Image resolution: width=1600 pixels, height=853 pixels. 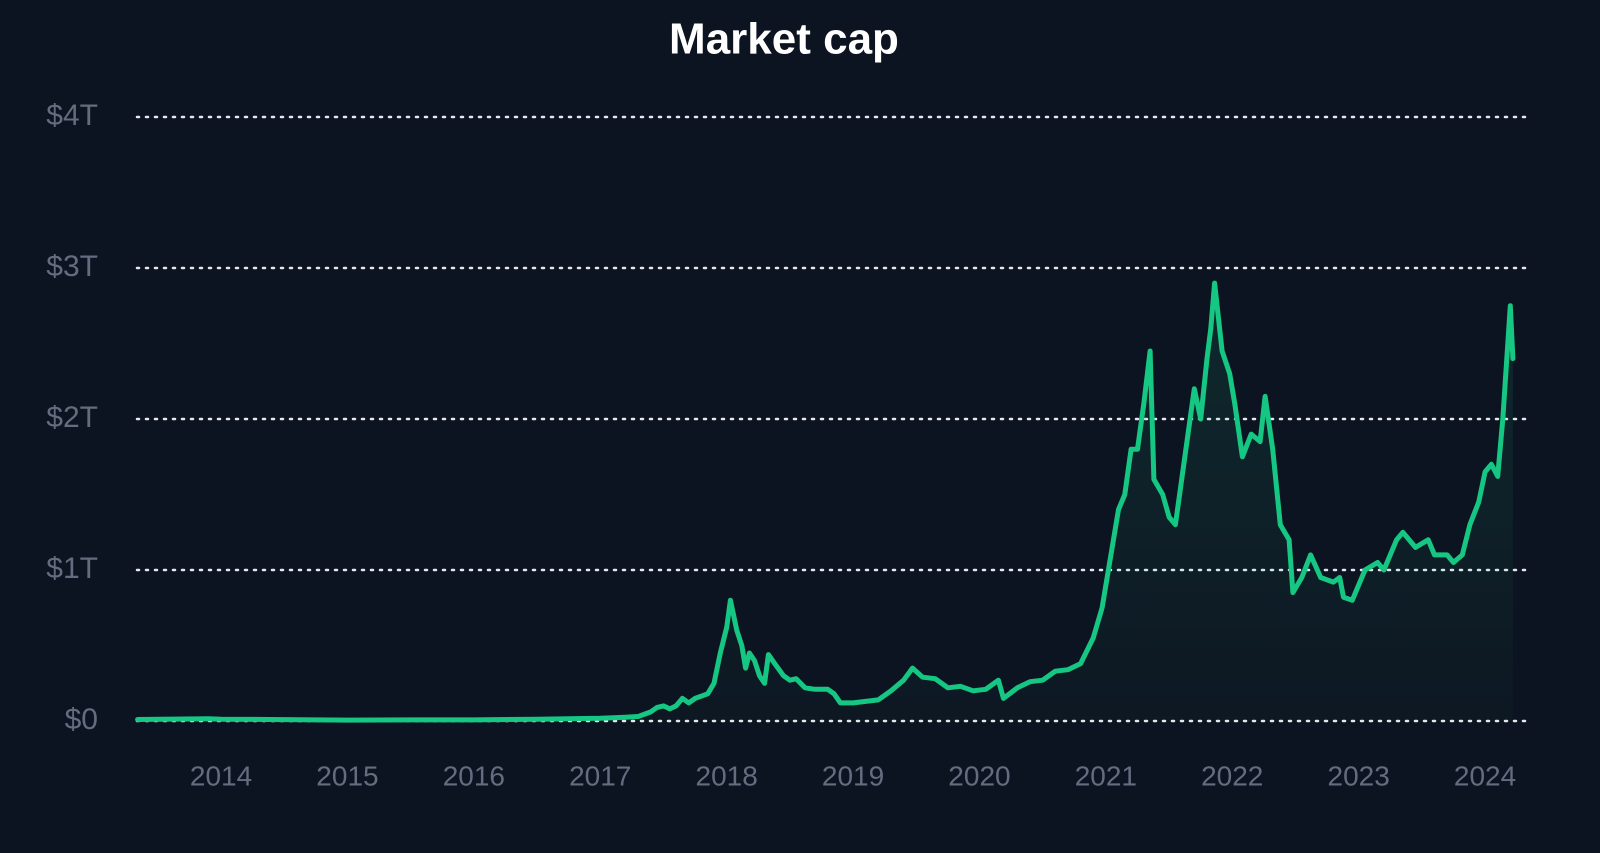 I want to click on x-tick-label: 2022, so click(x=1232, y=775).